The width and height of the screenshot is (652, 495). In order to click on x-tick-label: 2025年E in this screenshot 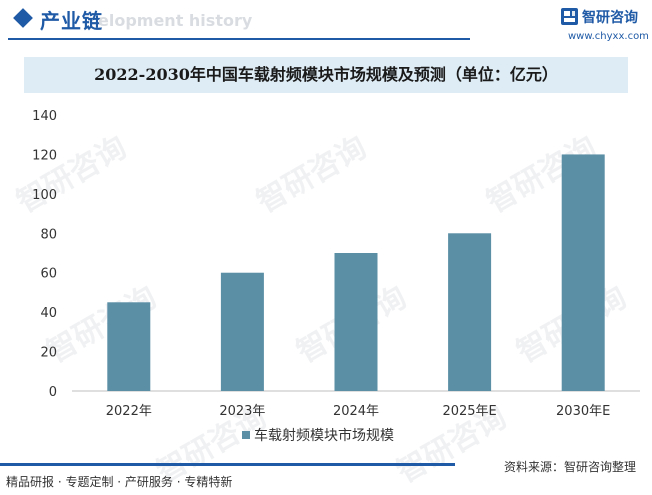, I will do `click(469, 411)`.